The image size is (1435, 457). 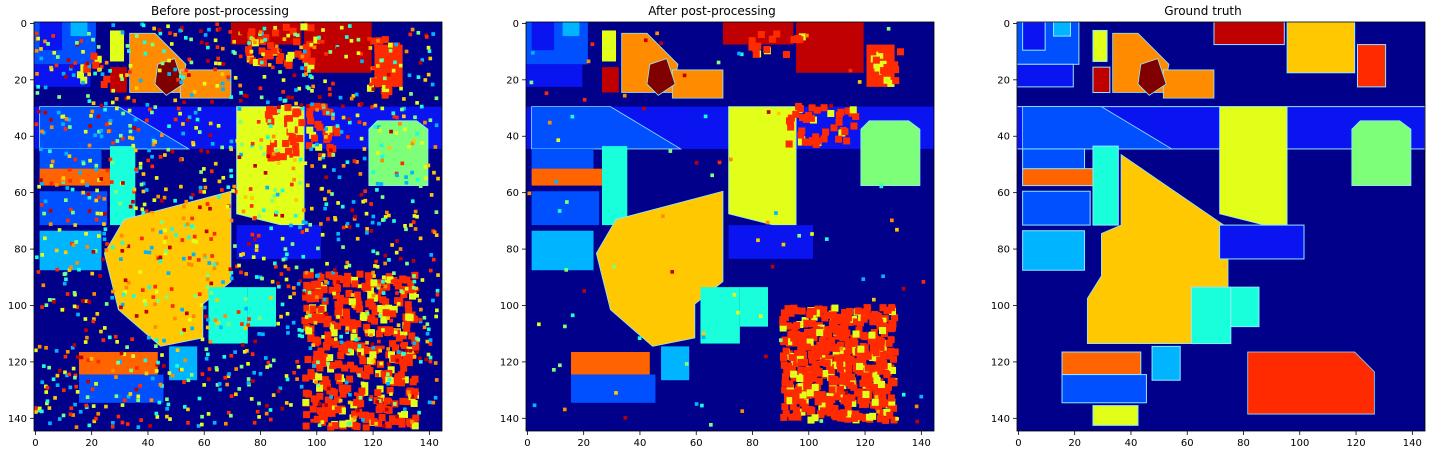 I want to click on x-tick-label: 40, so click(x=640, y=443).